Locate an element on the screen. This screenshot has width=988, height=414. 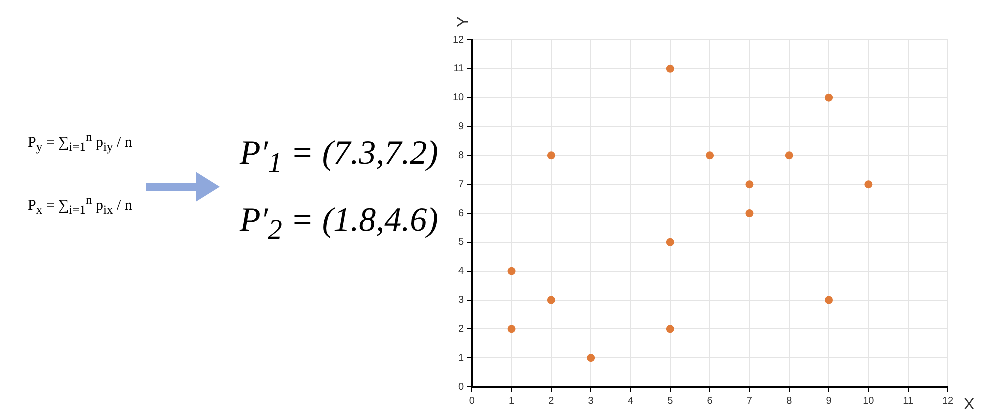
y-tick-label: 7 is located at coordinates (461, 184).